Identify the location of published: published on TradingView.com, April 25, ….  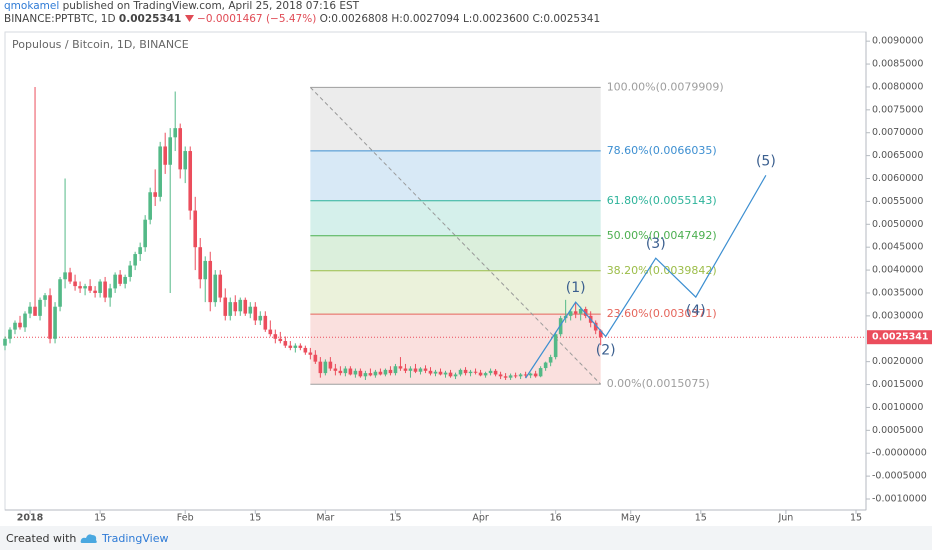
(211, 6).